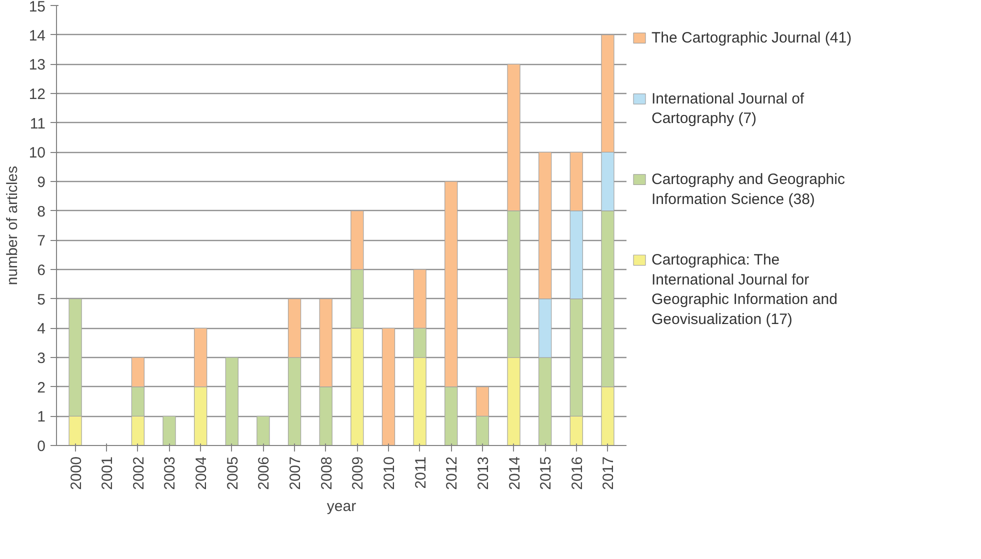 The image size is (981, 559). Describe the element at coordinates (12, 226) in the screenshot. I see `y-axis-title: number of articles` at that location.